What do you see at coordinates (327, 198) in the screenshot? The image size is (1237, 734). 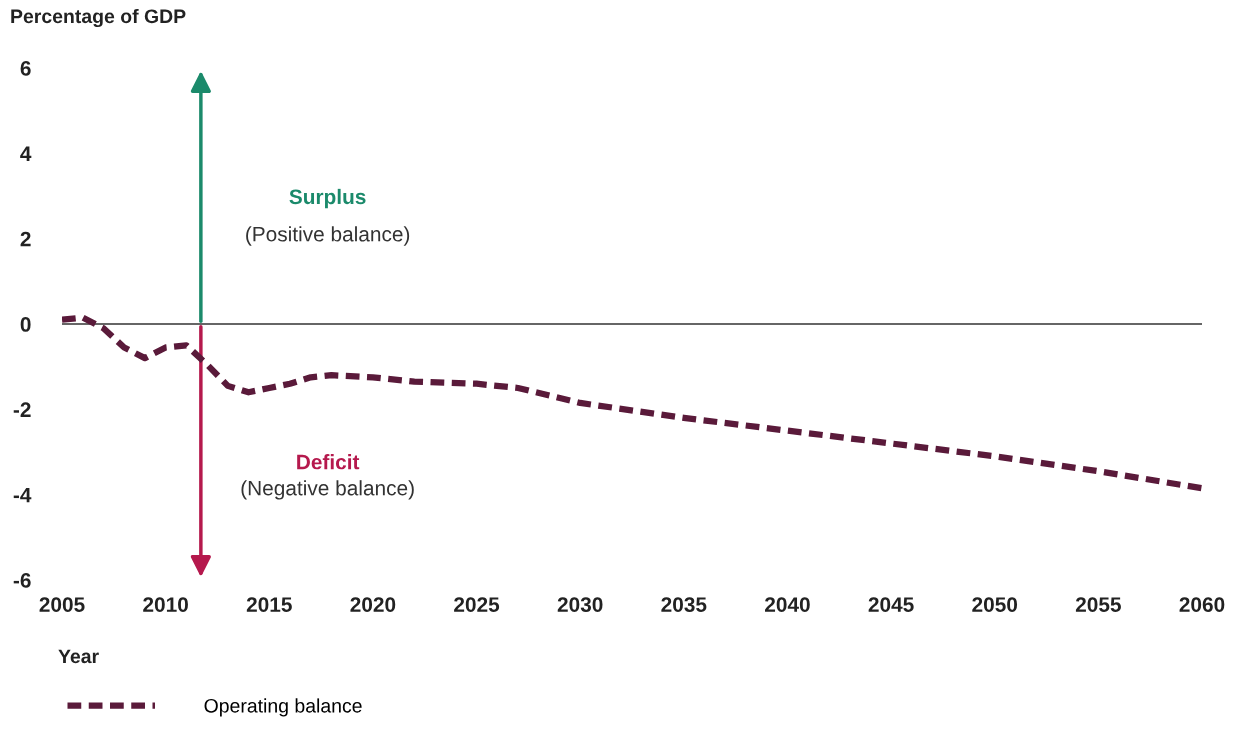 I see `annotation: Surplus` at bounding box center [327, 198].